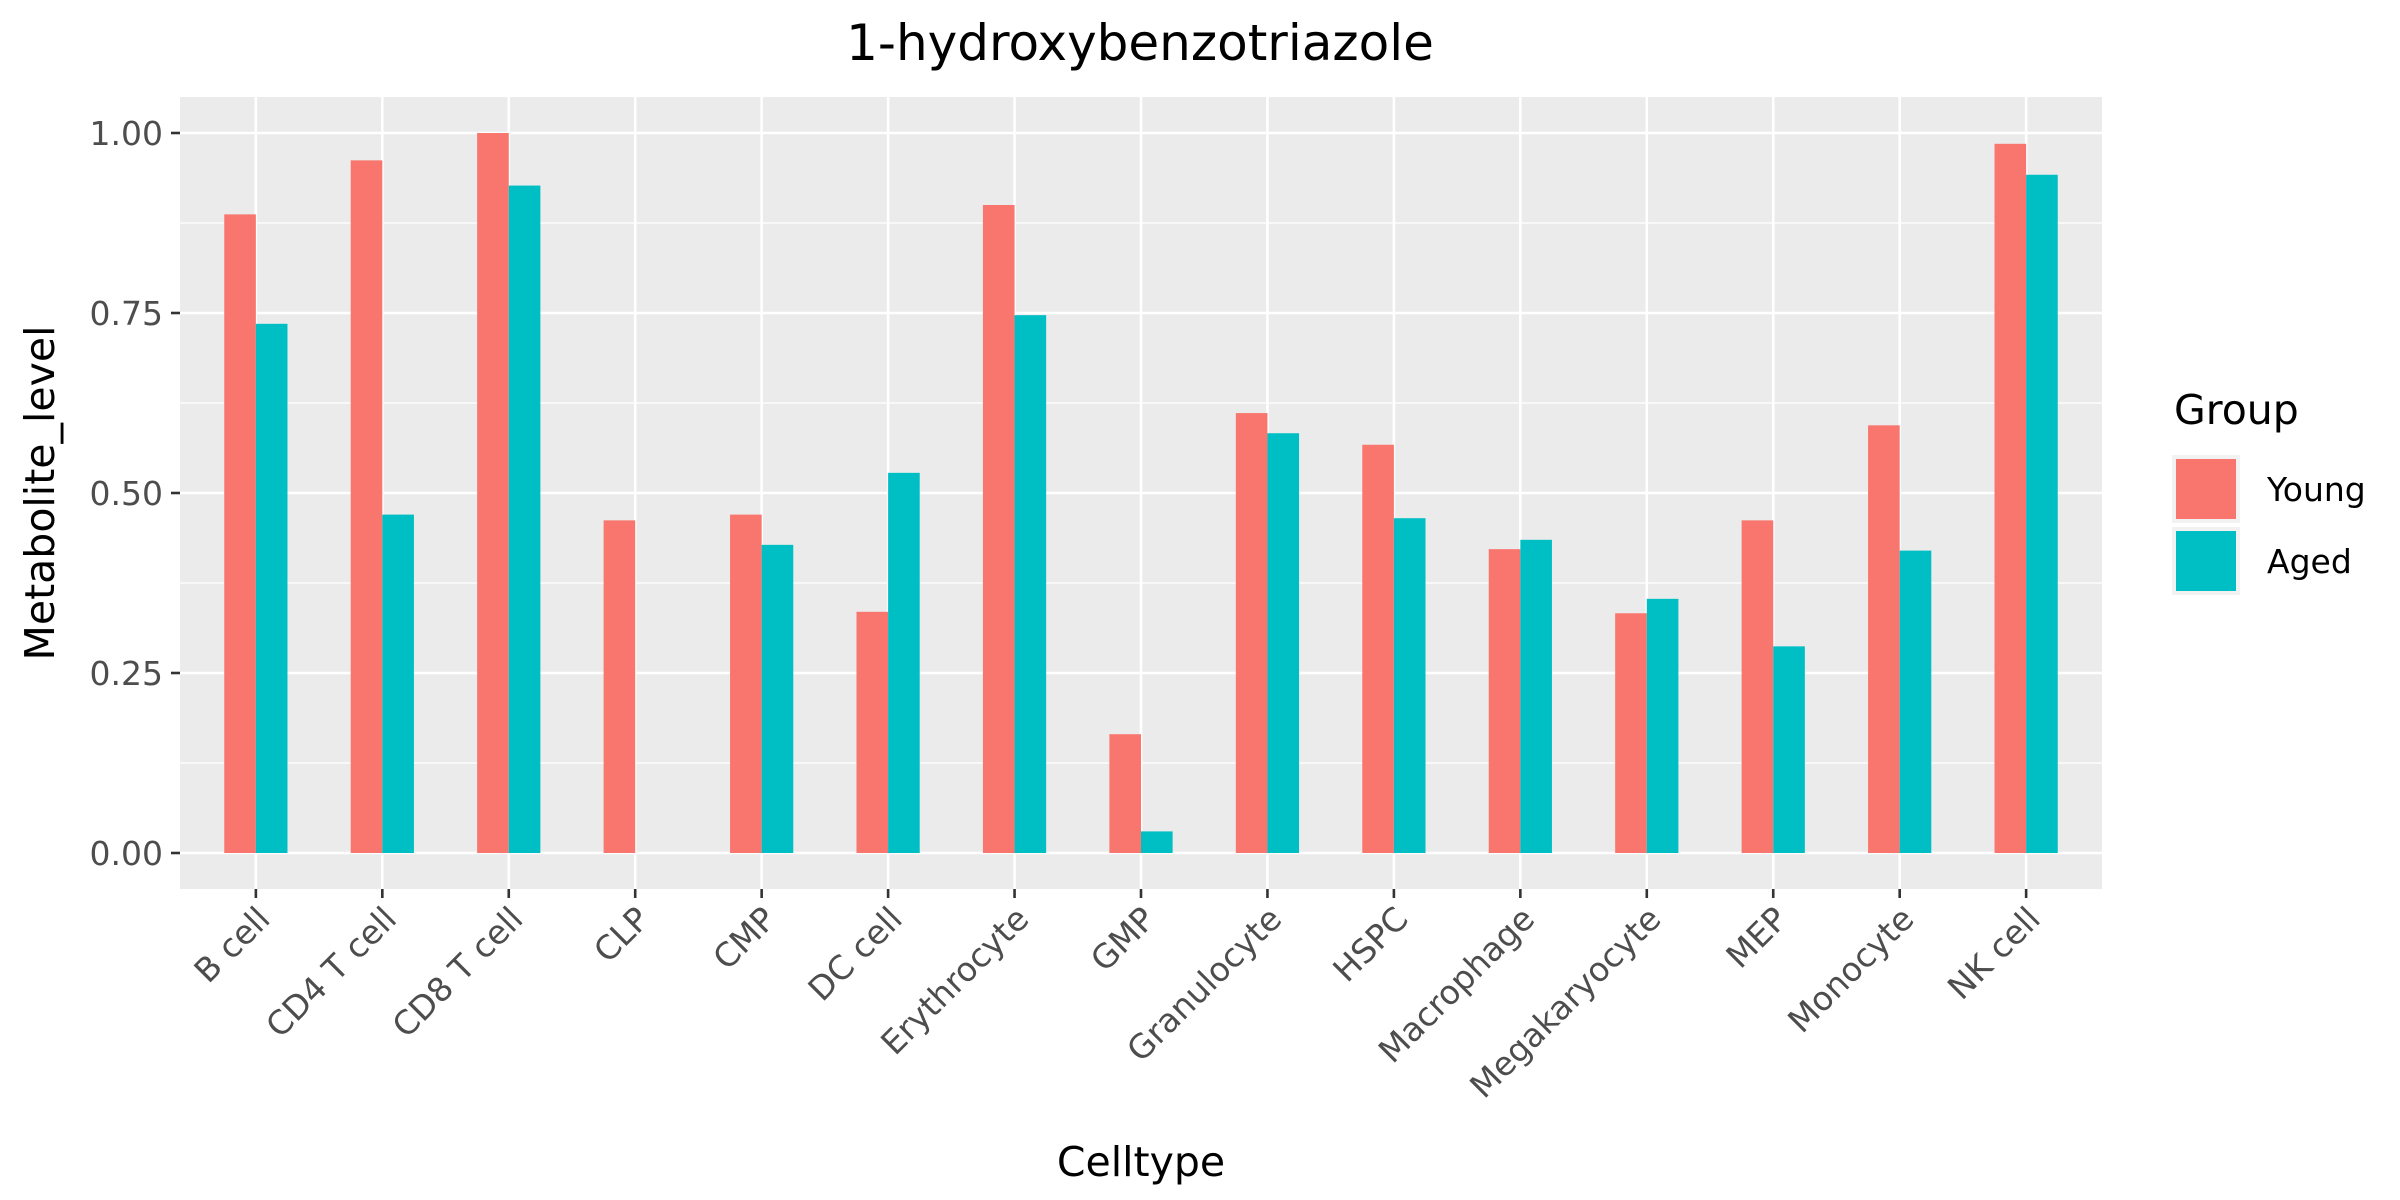  What do you see at coordinates (1123, 939) in the screenshot?
I see `x-tick-label: GMP` at bounding box center [1123, 939].